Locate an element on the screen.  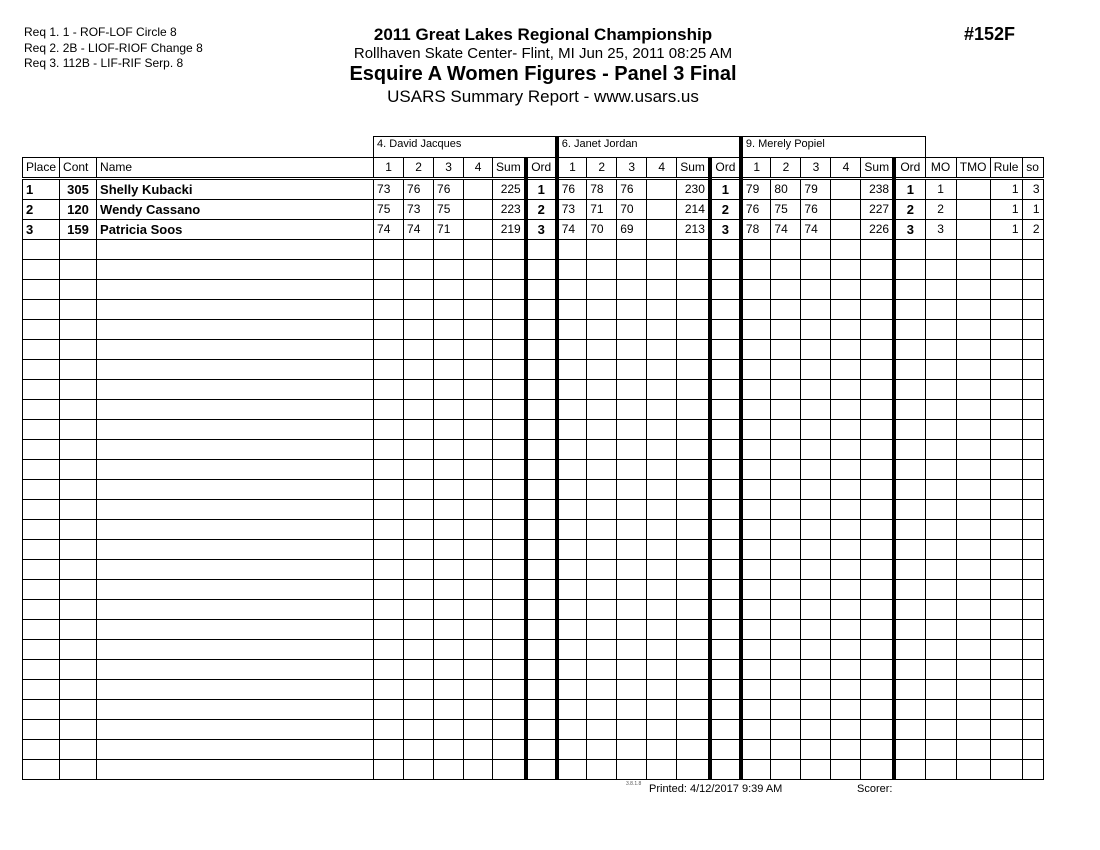
score-cell: 80 is located at coordinates (786, 189).